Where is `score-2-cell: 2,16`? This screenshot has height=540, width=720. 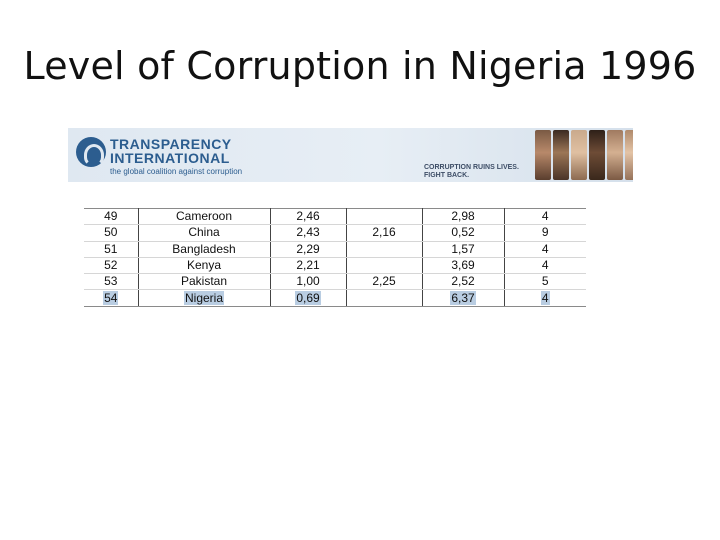
score-2-cell: 2,16 is located at coordinates (384, 233).